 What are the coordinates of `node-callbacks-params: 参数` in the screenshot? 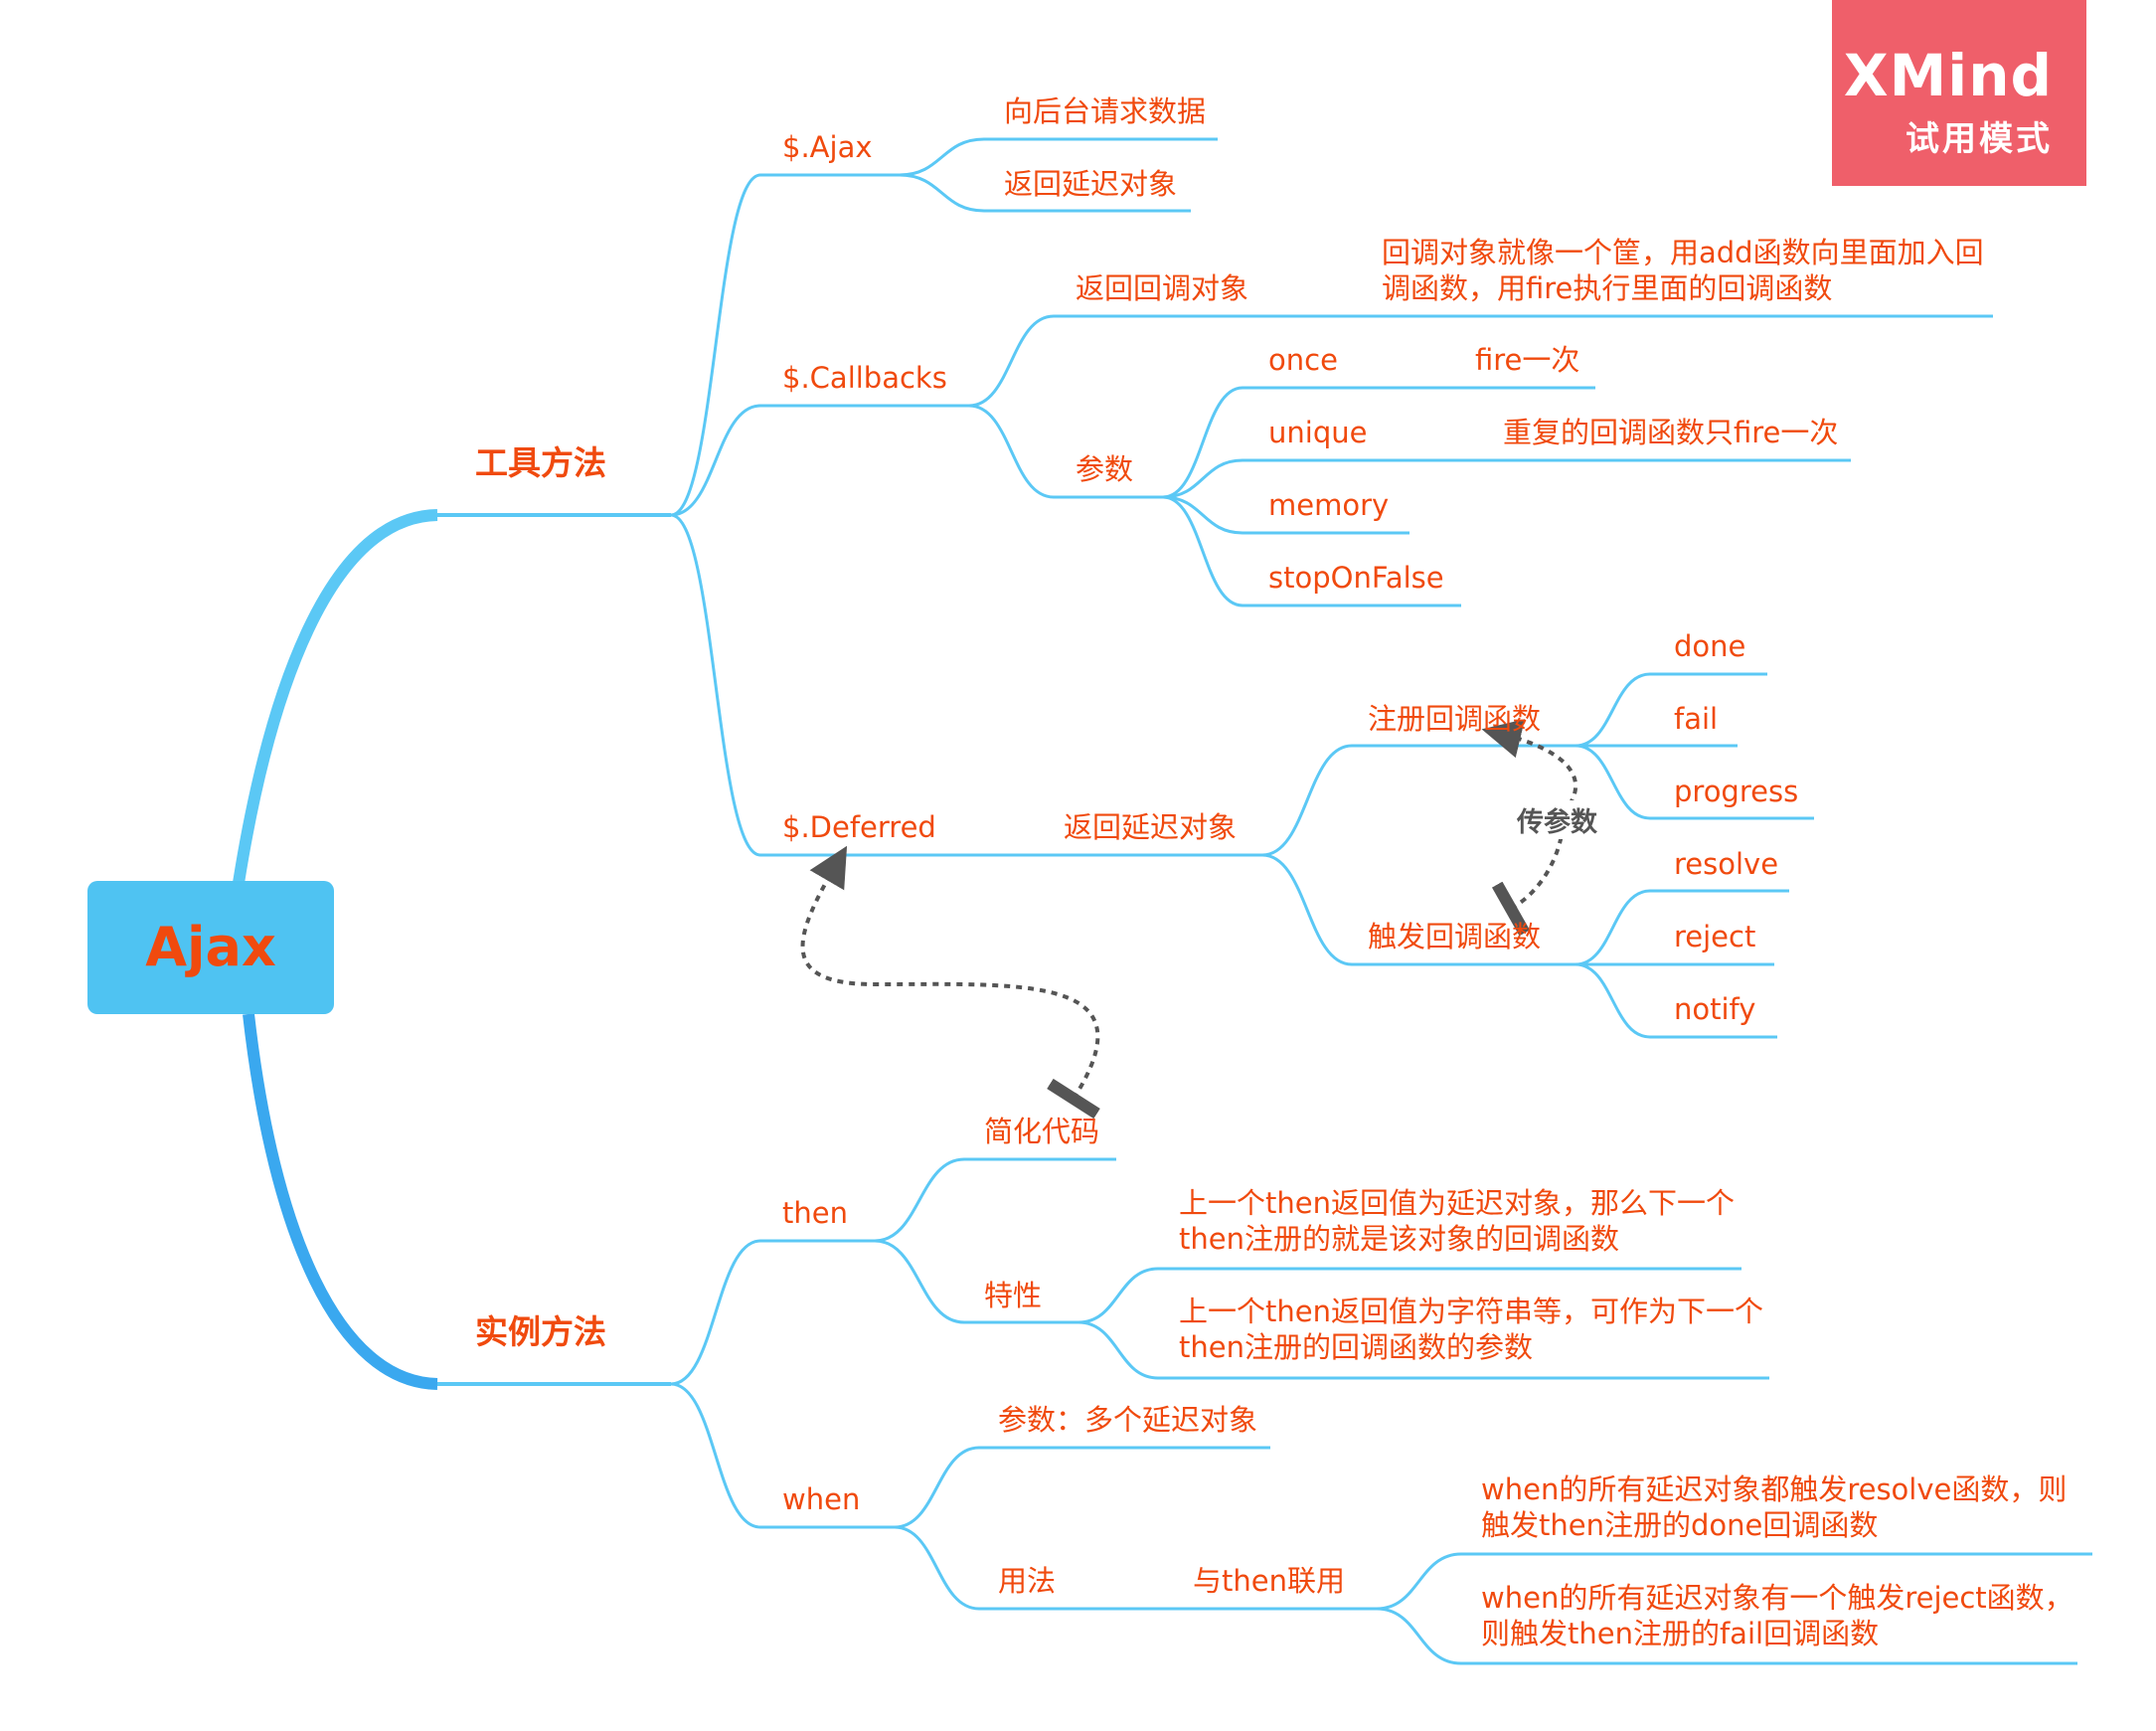 It's located at (1105, 469).